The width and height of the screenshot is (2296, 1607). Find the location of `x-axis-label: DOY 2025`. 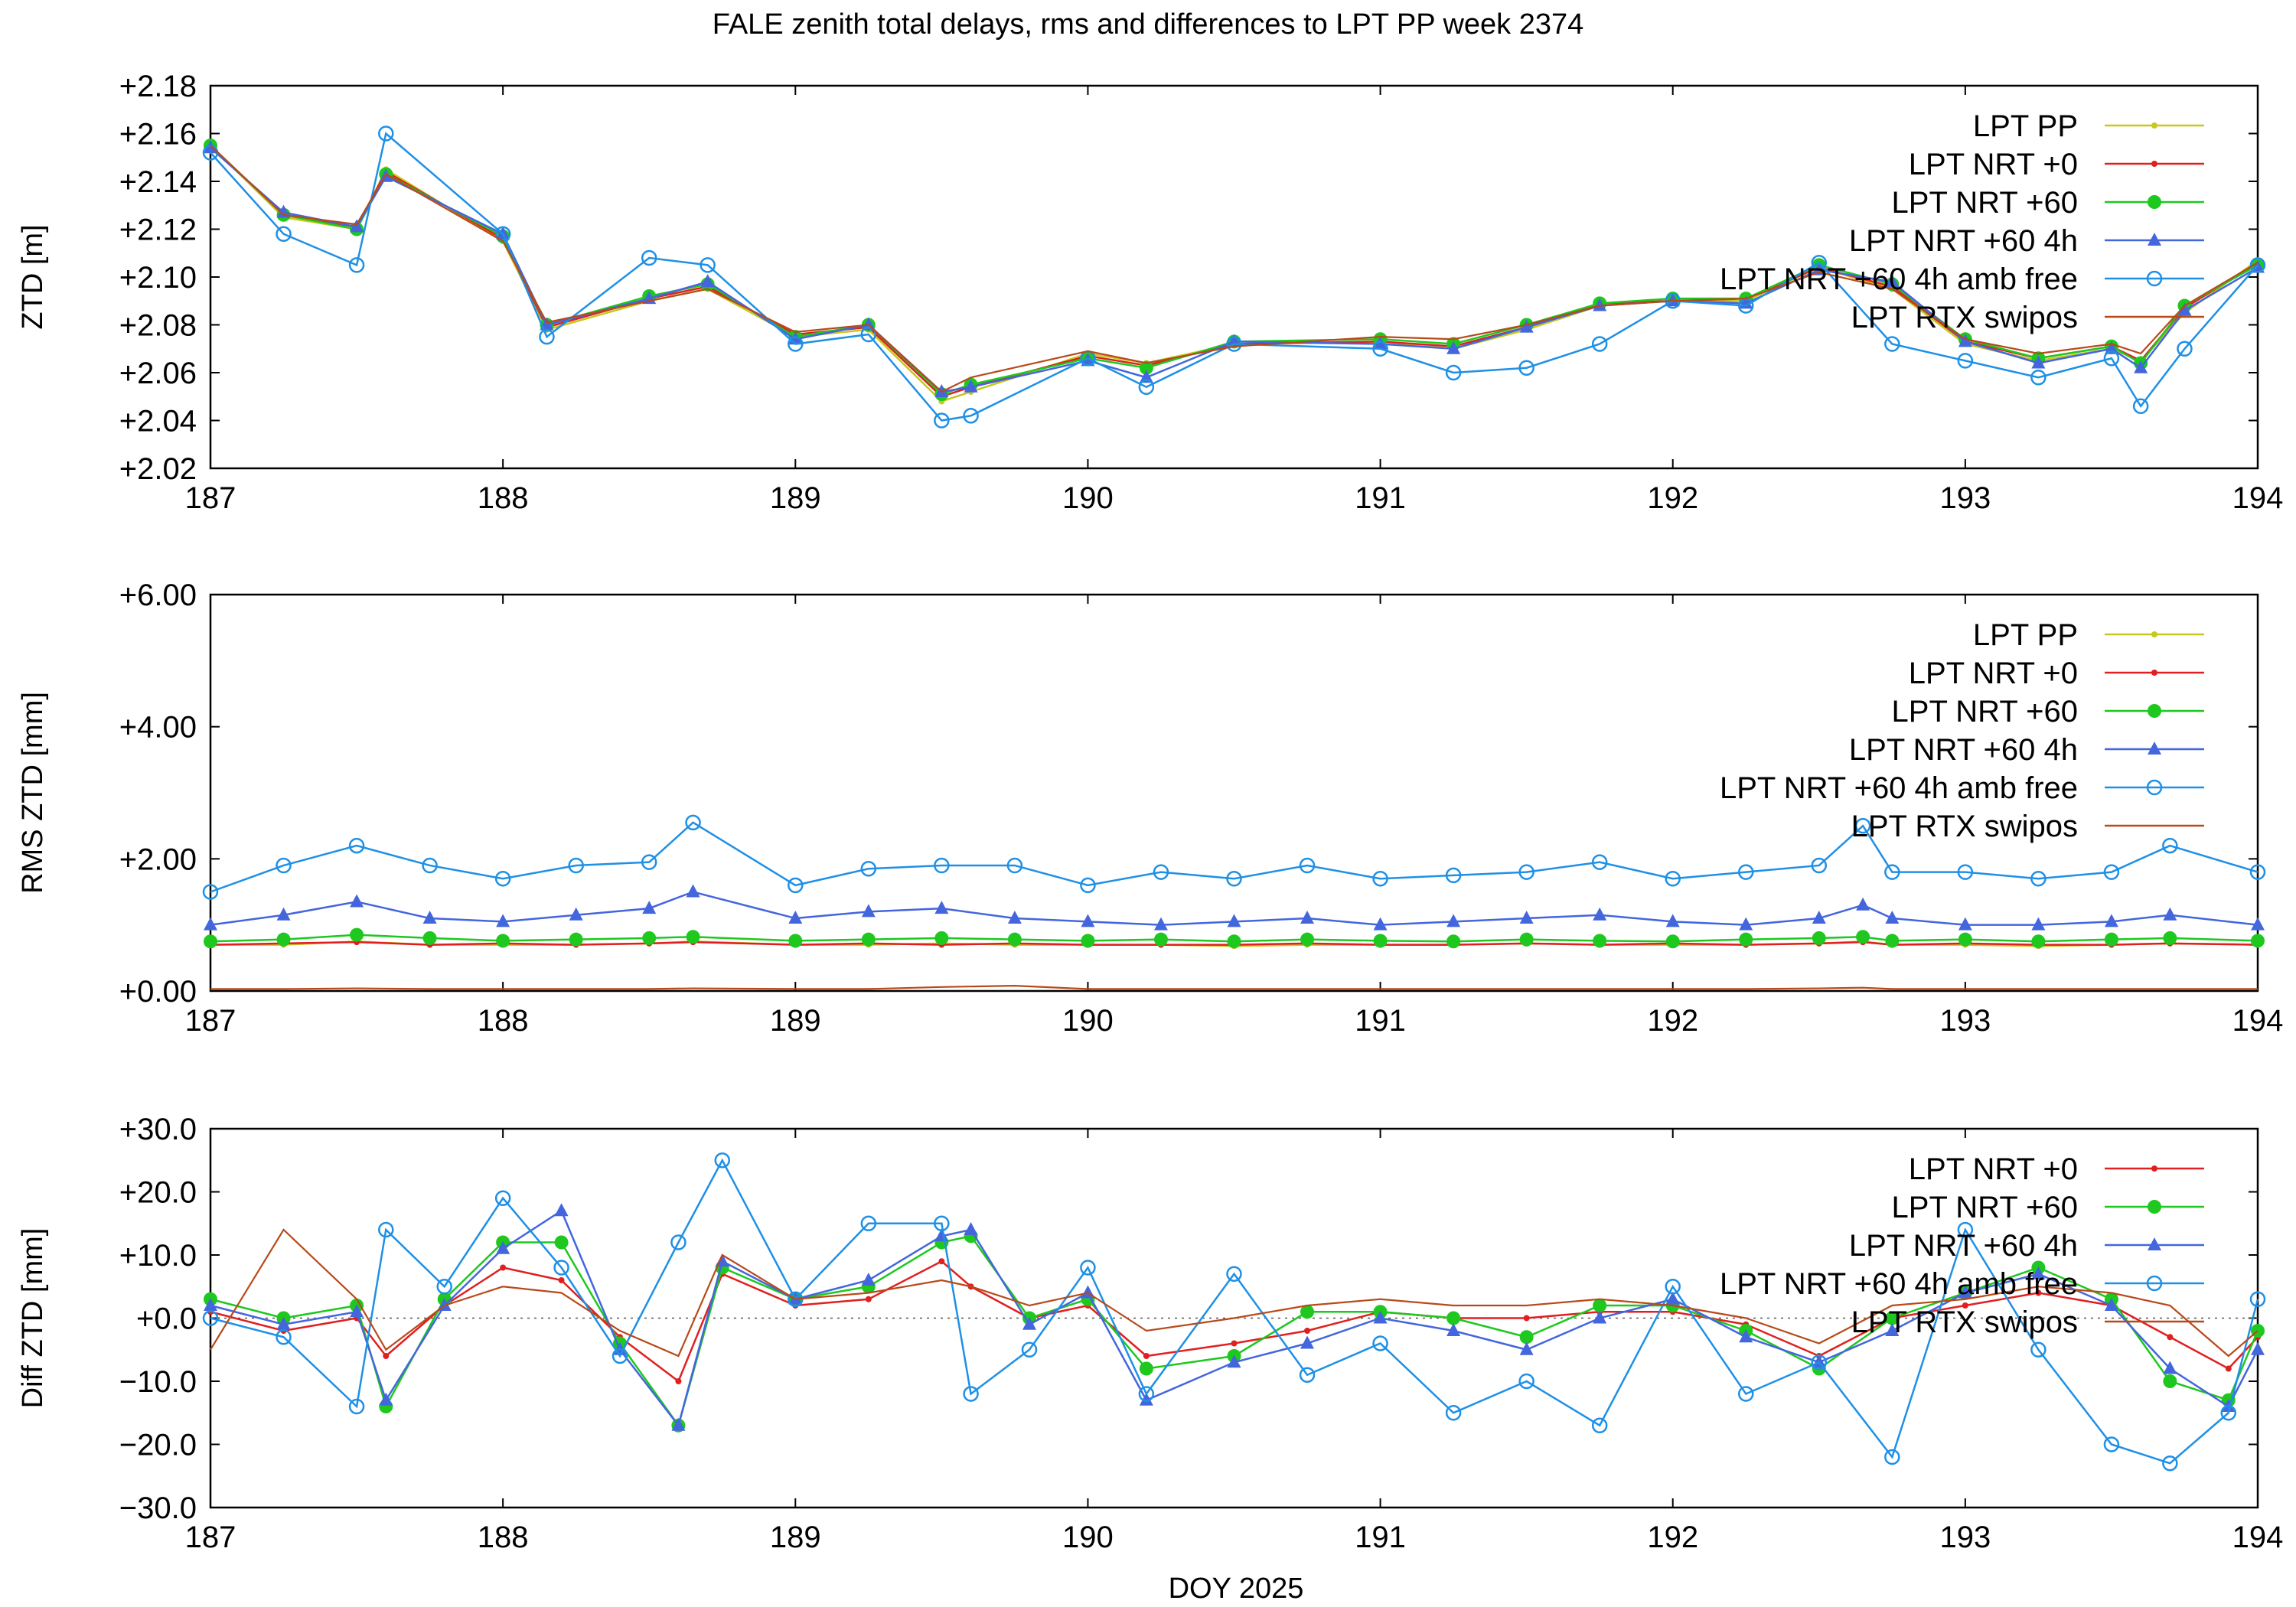

x-axis-label: DOY 2025 is located at coordinates (1236, 1589).